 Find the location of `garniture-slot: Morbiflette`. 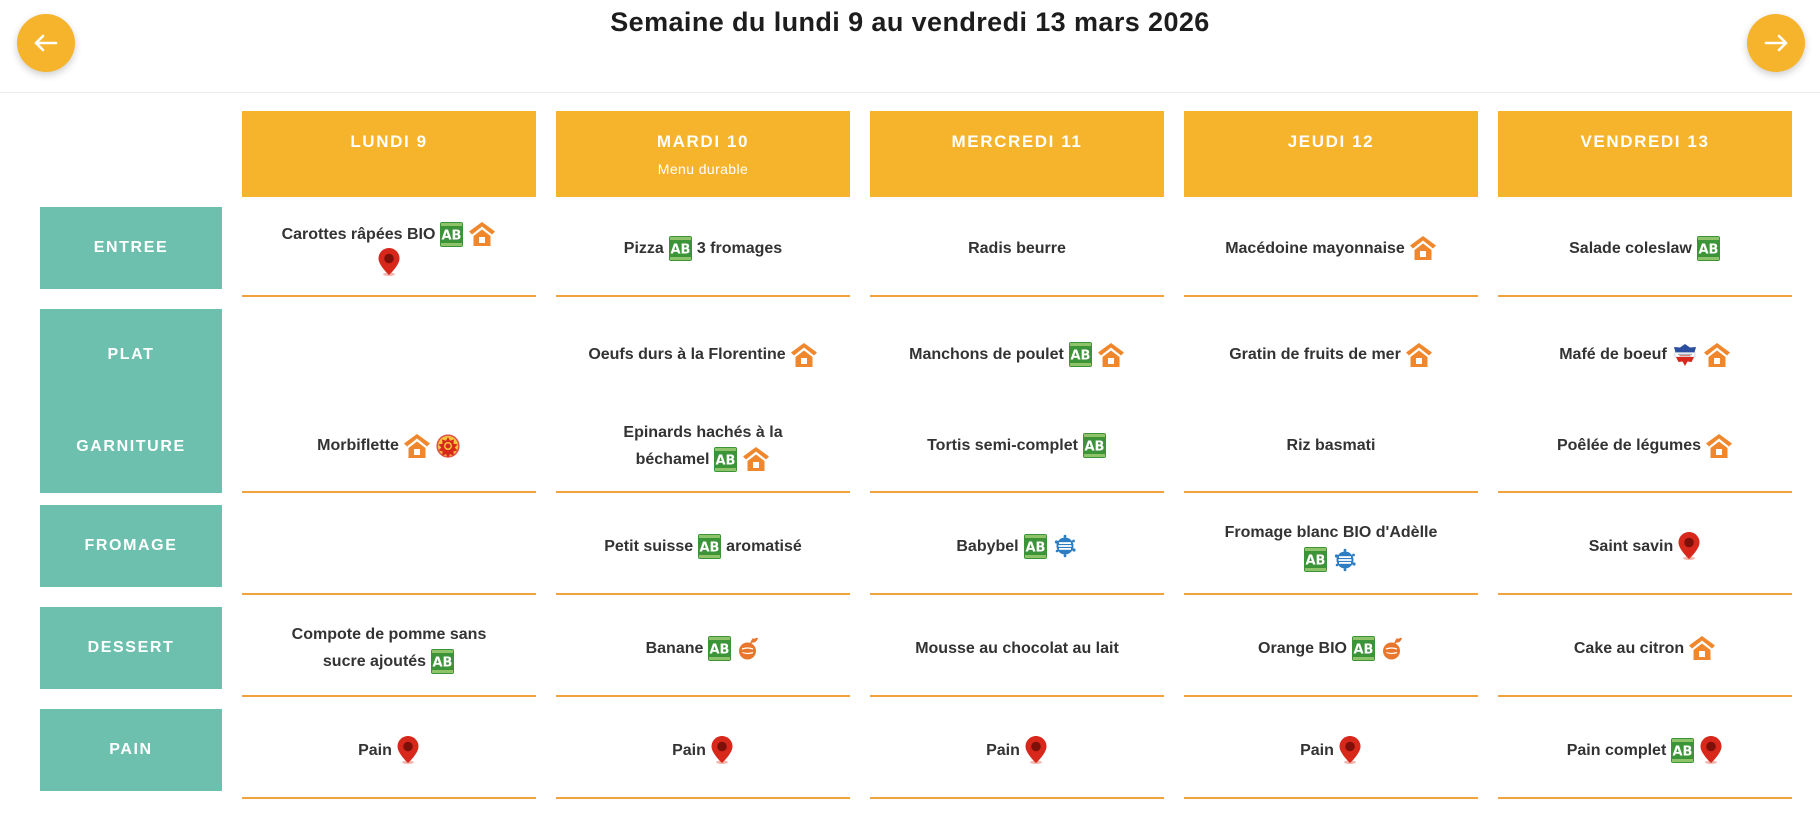

garniture-slot: Morbiflette is located at coordinates (389, 445).